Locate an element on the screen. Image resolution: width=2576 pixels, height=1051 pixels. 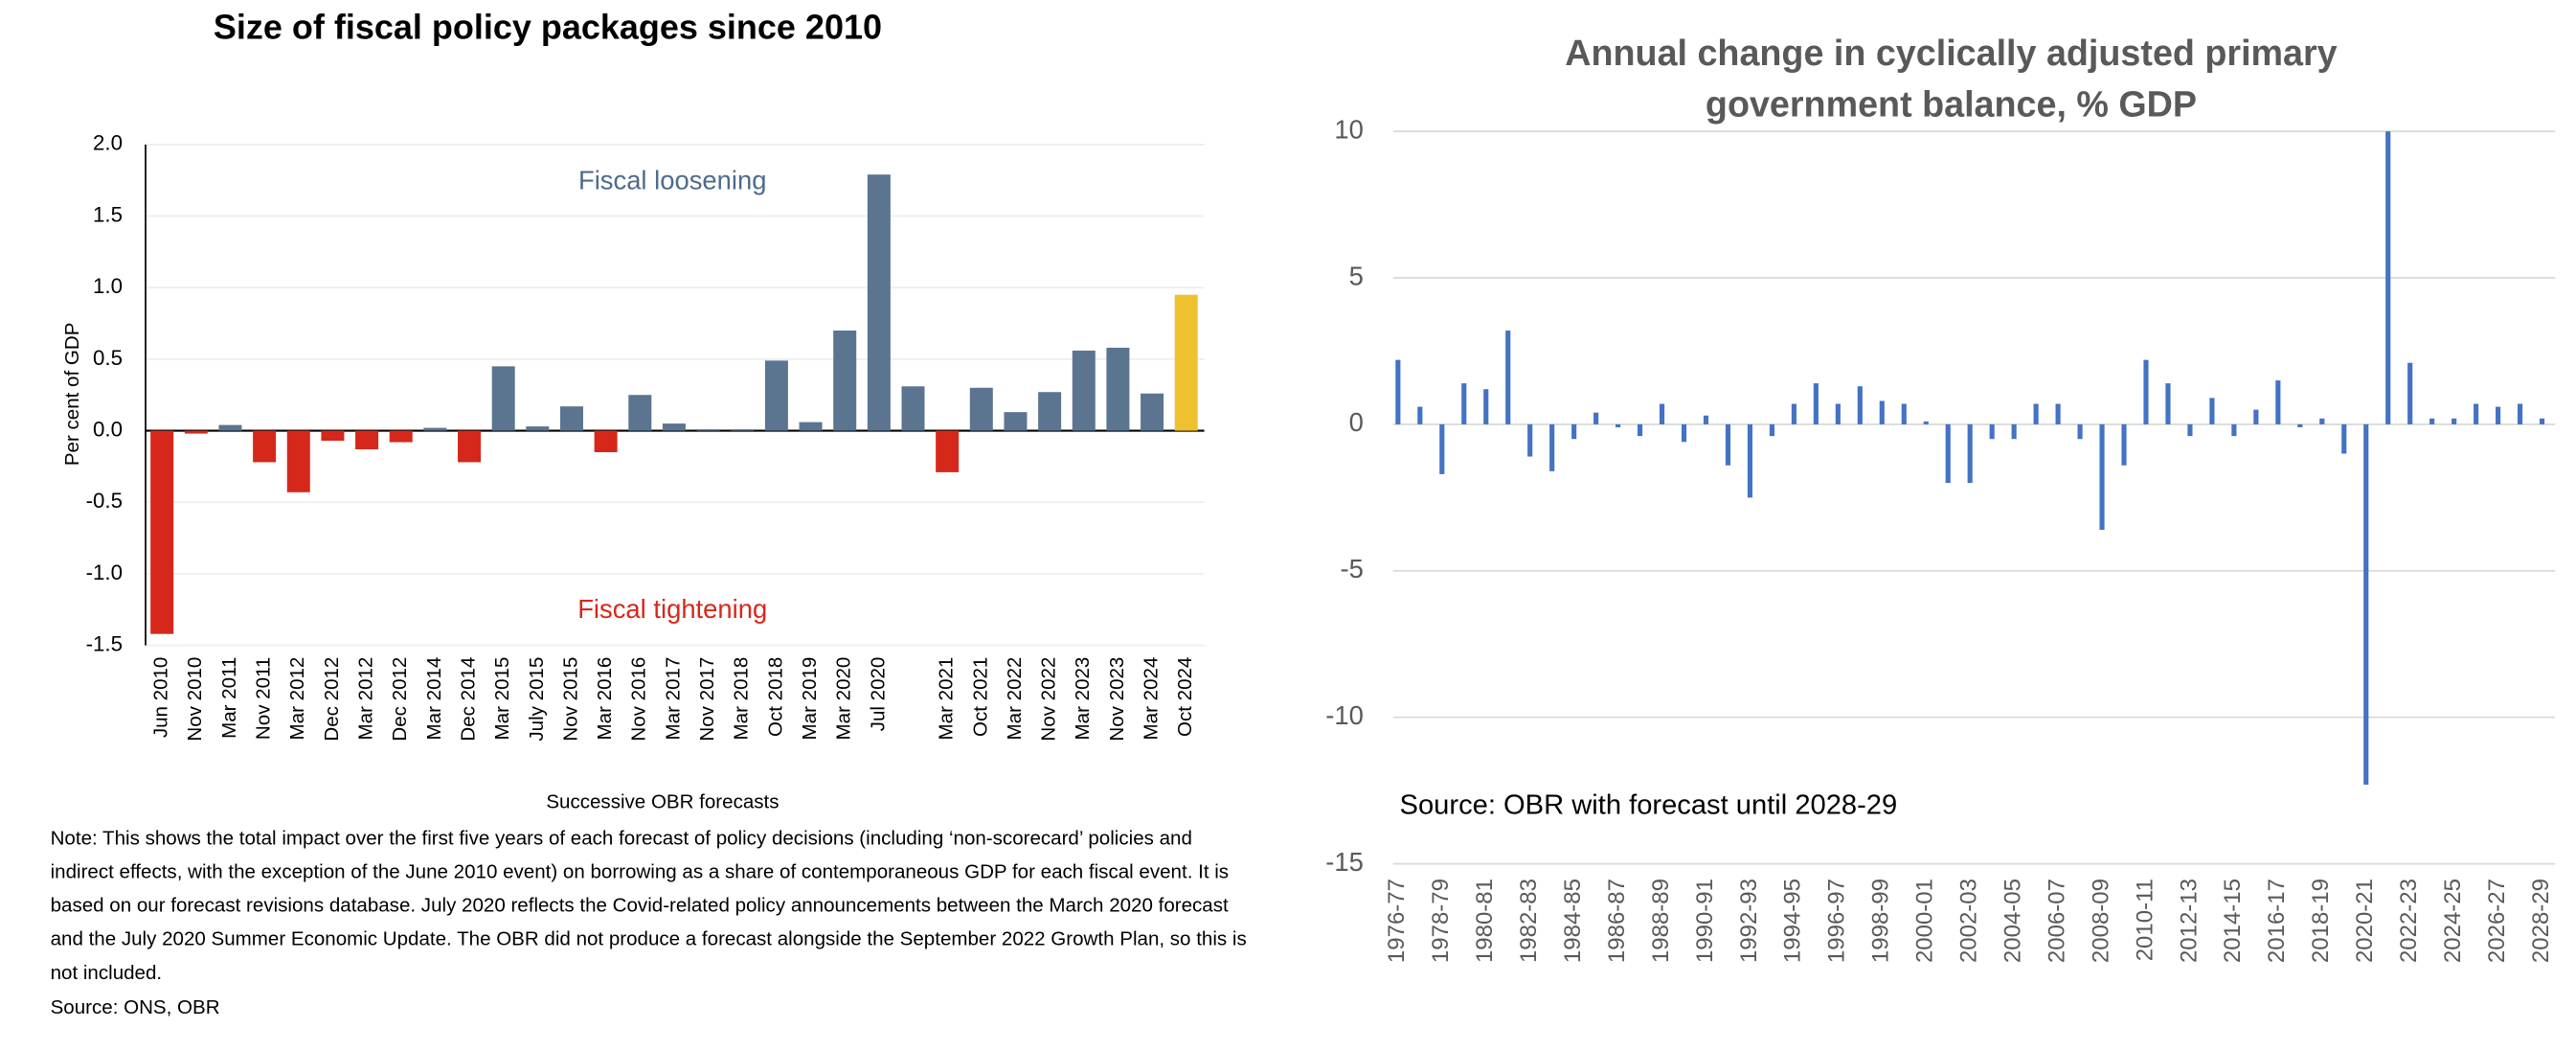
x-tick-label: Mar 2024 is located at coordinates (1152, 699).